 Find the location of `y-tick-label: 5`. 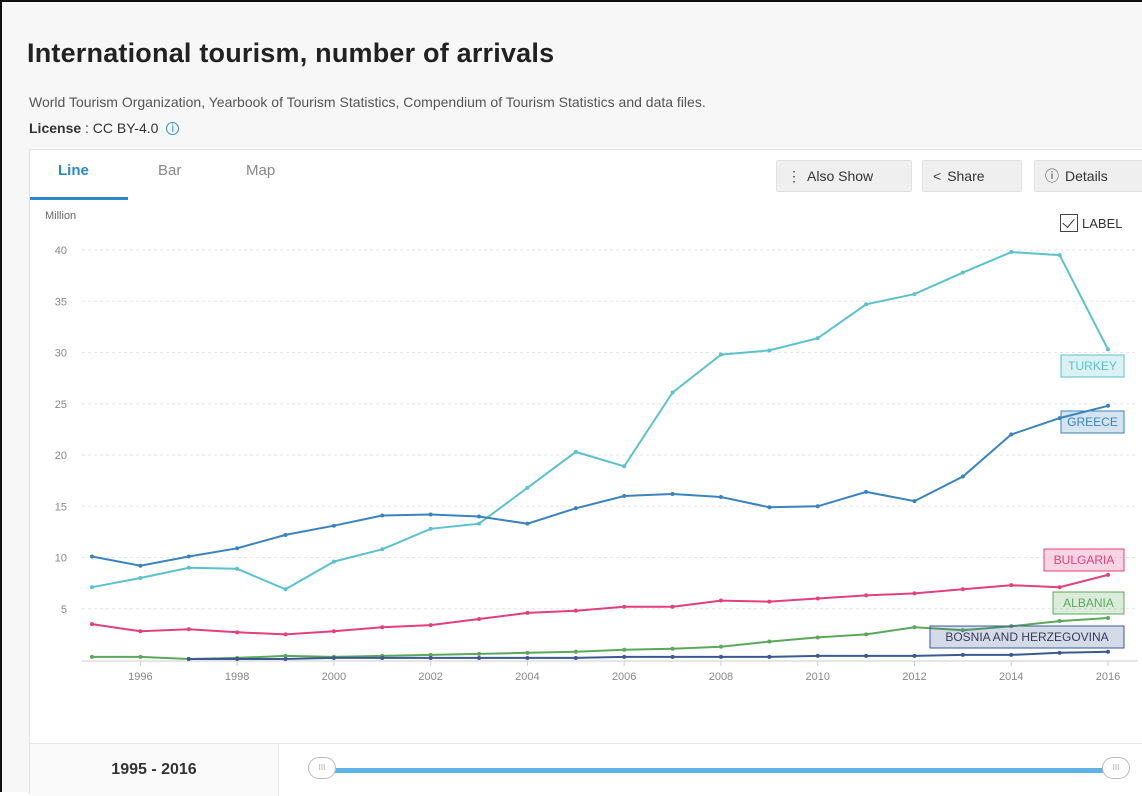

y-tick-label: 5 is located at coordinates (64, 610).